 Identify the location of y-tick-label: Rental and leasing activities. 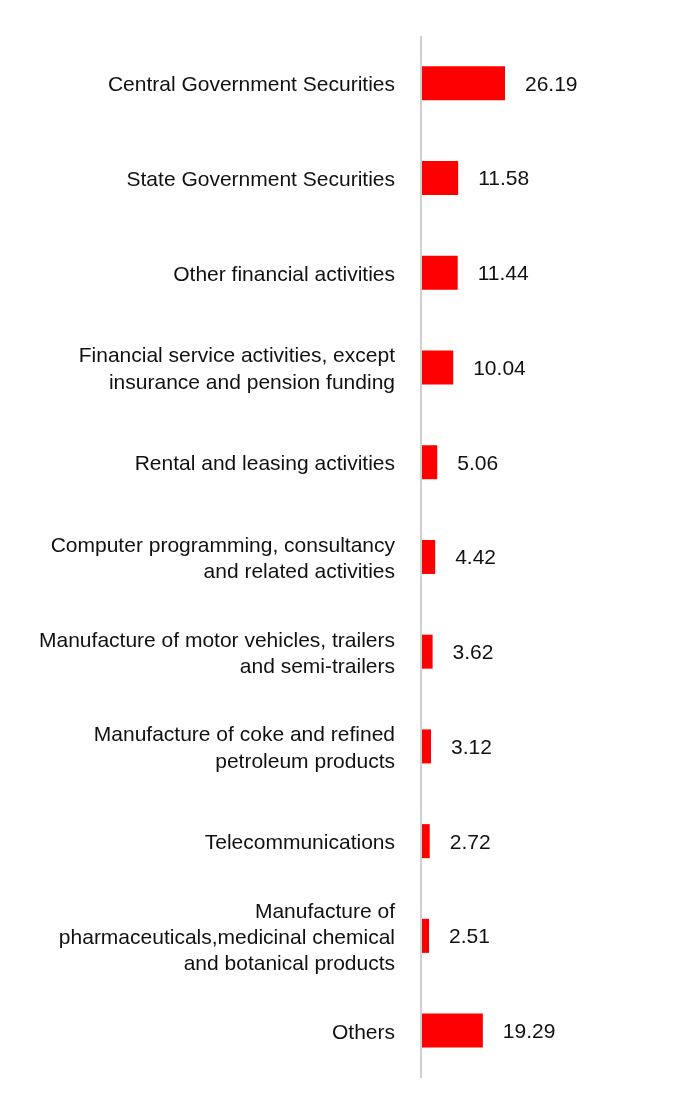
(264, 462).